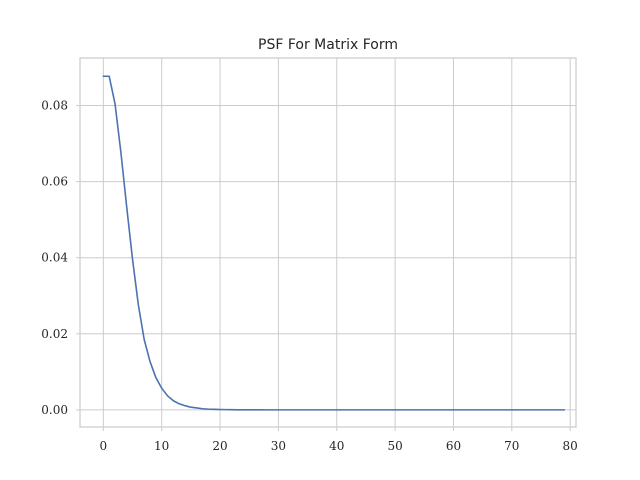 The height and width of the screenshot is (480, 640). Describe the element at coordinates (54, 106) in the screenshot. I see `y-tick-label: 0.08` at that location.